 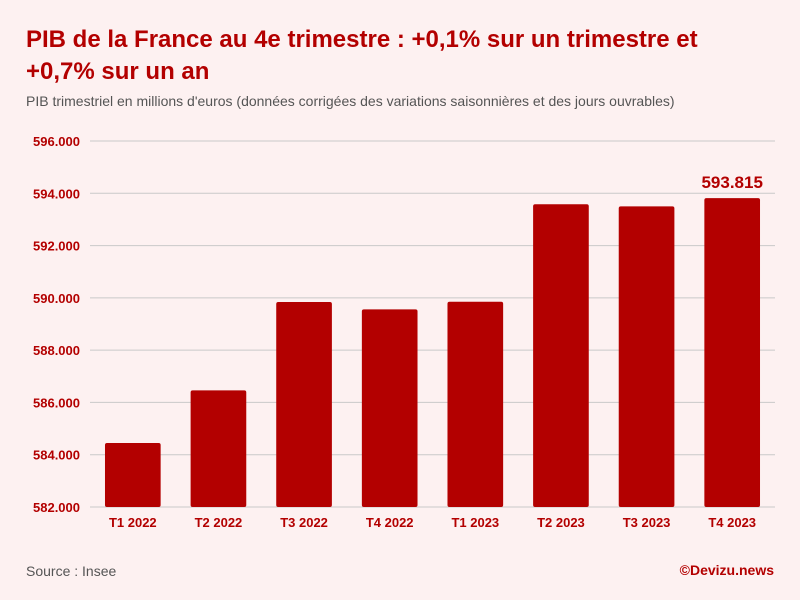 I want to click on y-tick-label: 584.000, so click(x=56, y=455).